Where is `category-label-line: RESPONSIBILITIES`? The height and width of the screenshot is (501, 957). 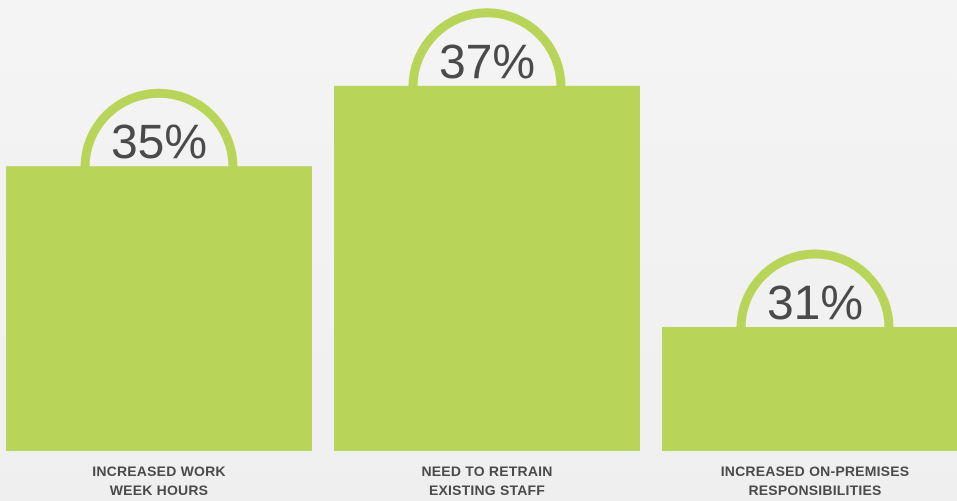 category-label-line: RESPONSIBILITIES is located at coordinates (815, 490).